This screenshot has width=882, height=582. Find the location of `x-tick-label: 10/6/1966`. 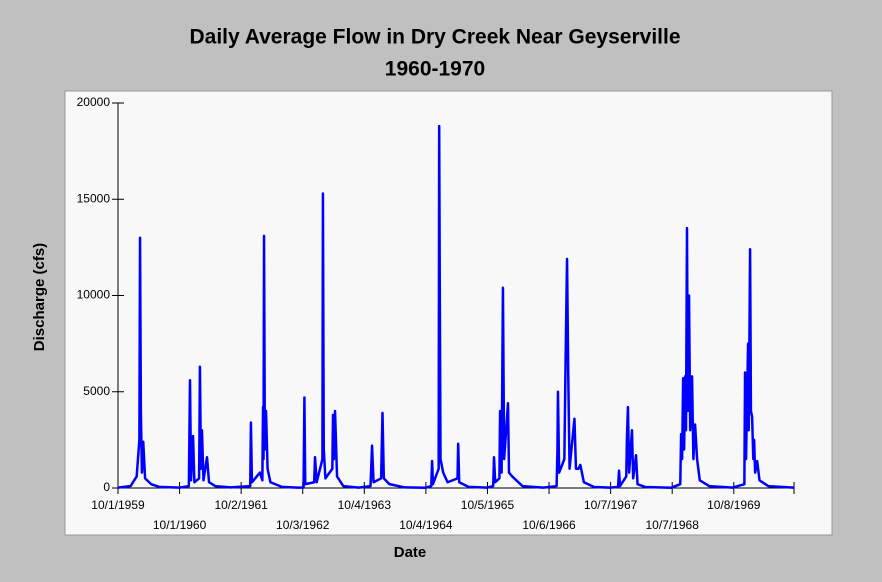

x-tick-label: 10/6/1966 is located at coordinates (549, 525).